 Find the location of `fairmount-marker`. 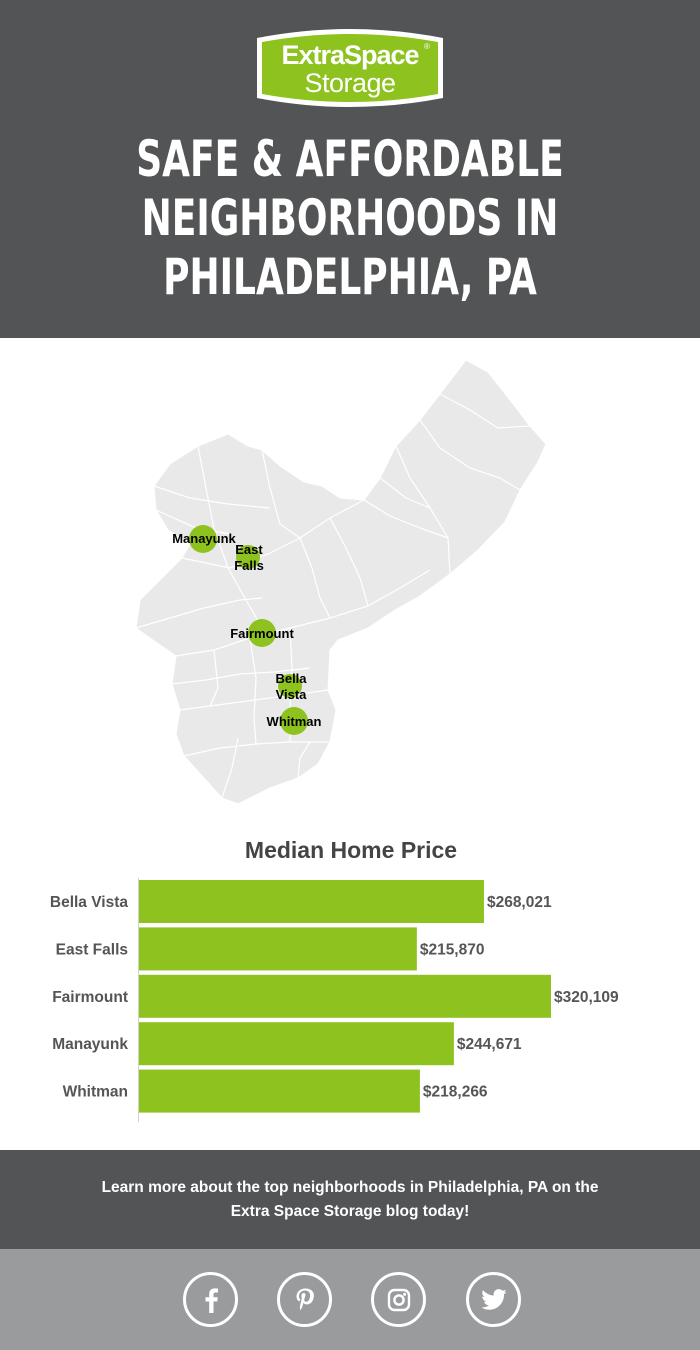

fairmount-marker is located at coordinates (262, 633).